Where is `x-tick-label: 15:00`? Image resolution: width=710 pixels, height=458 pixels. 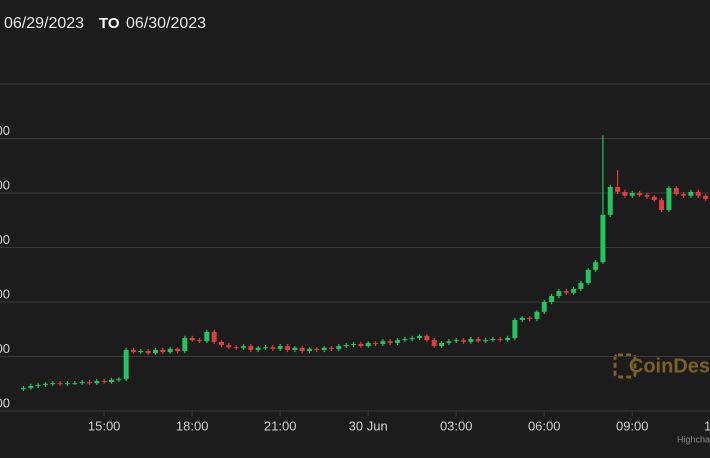 x-tick-label: 15:00 is located at coordinates (104, 425).